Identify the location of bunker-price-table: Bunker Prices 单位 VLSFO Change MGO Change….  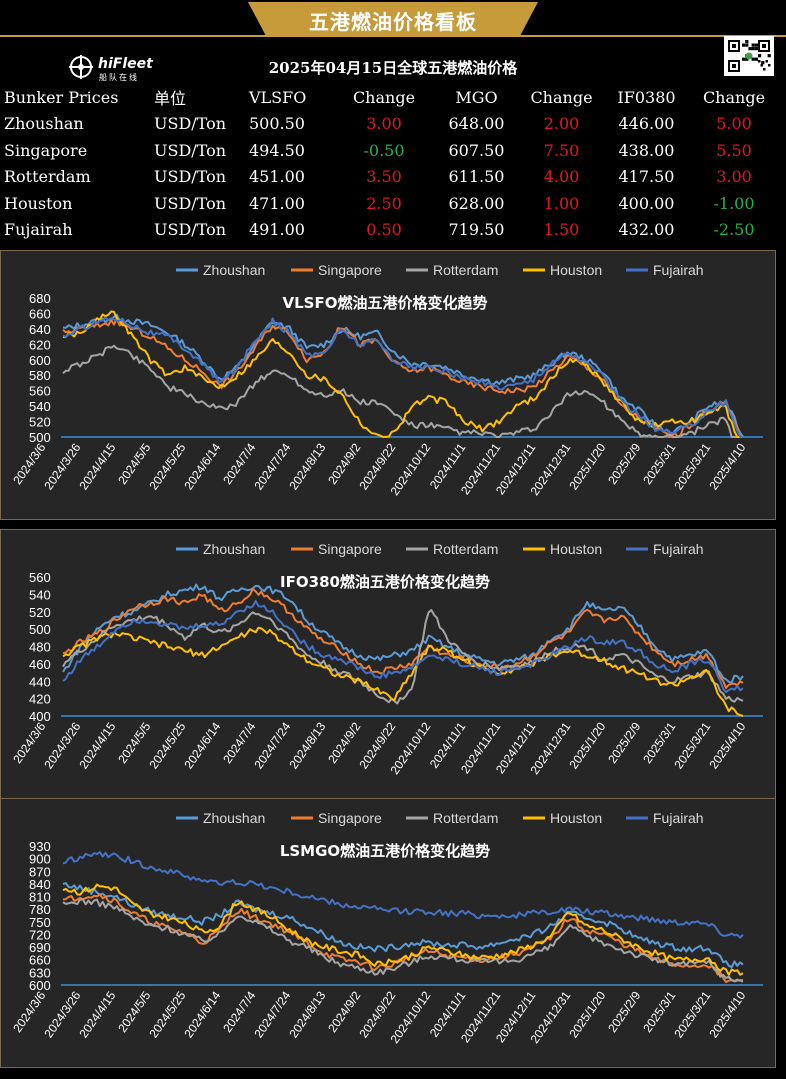
(389, 163).